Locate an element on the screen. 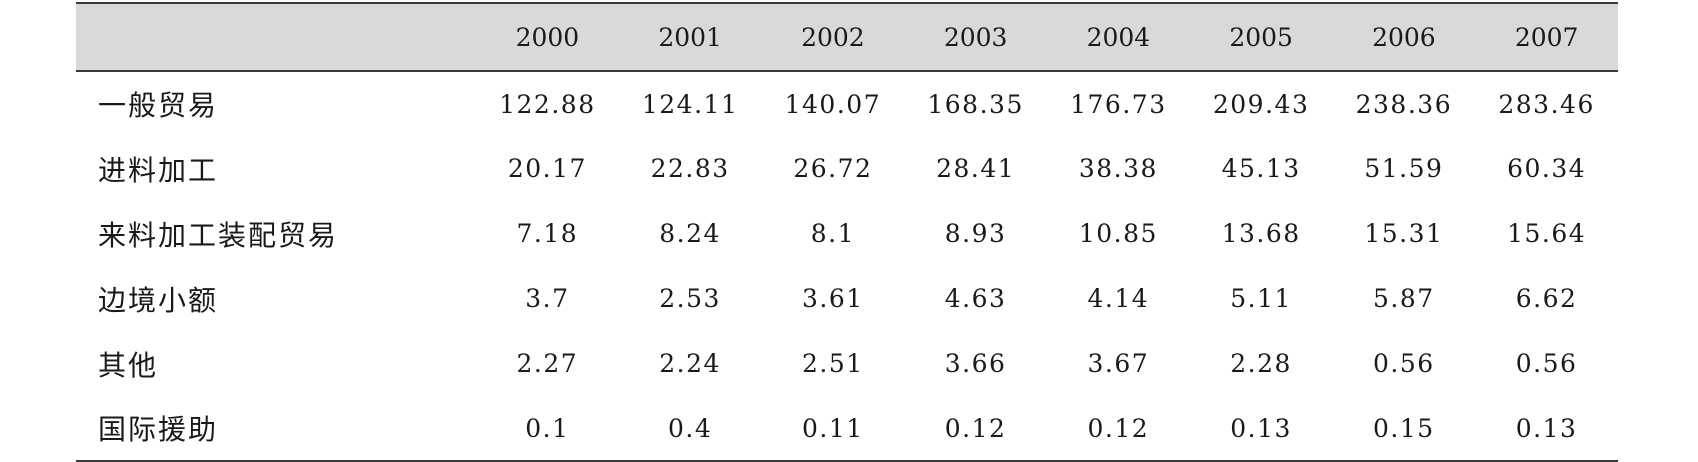  table-cell: 122.88 is located at coordinates (547, 104).